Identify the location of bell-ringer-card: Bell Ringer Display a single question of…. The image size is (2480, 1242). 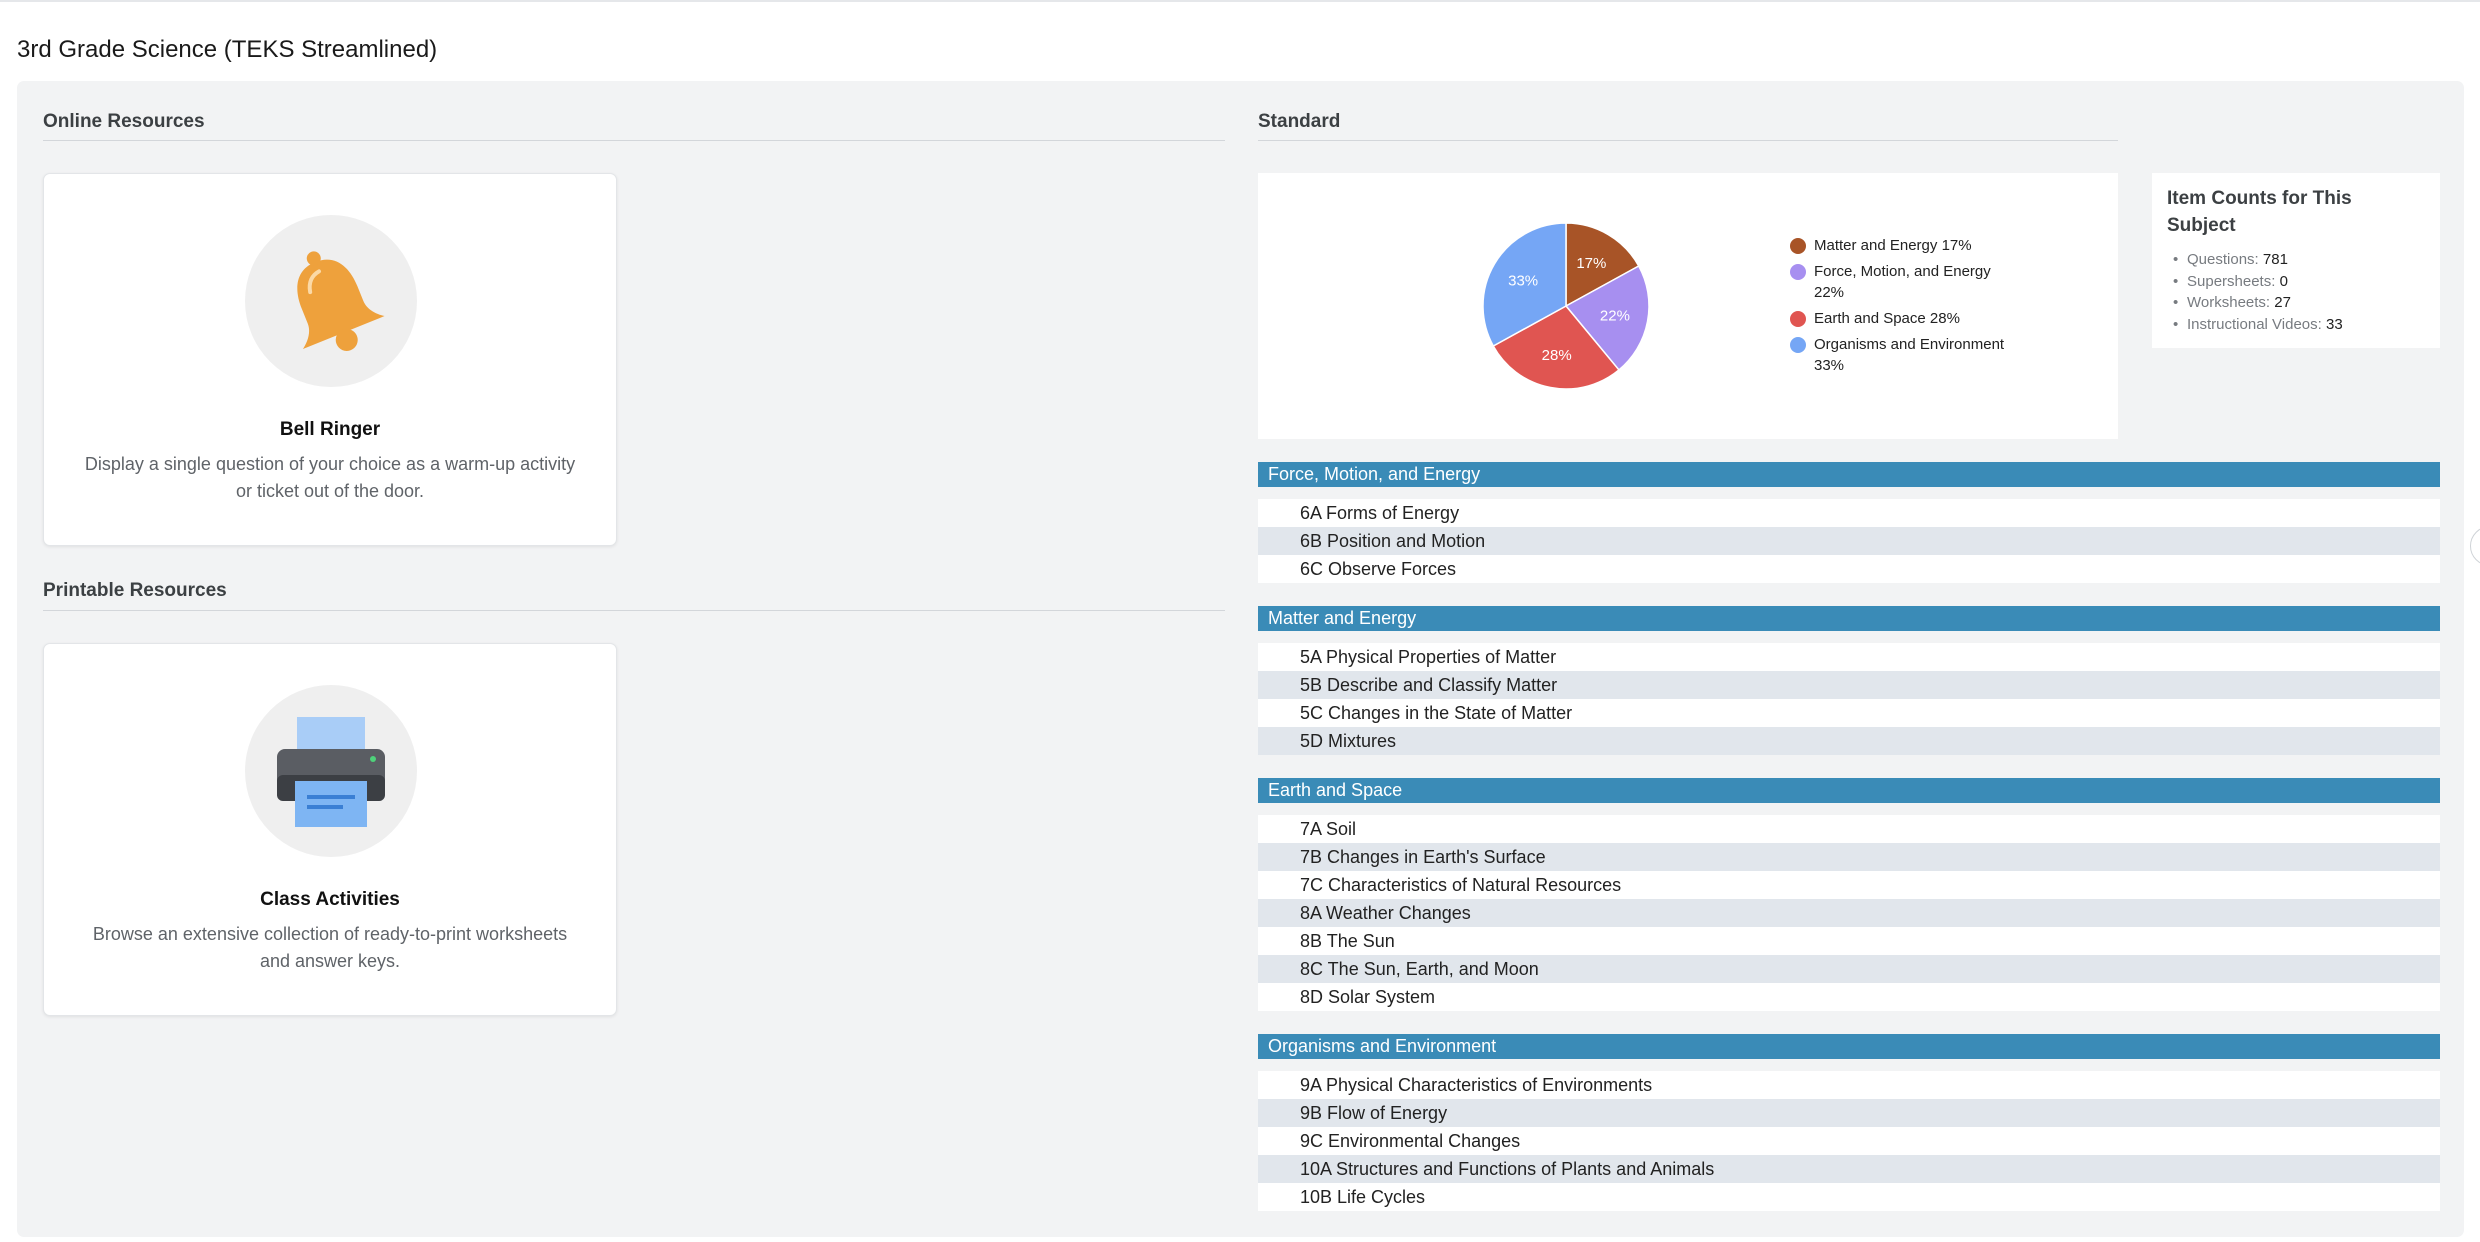
(330, 359).